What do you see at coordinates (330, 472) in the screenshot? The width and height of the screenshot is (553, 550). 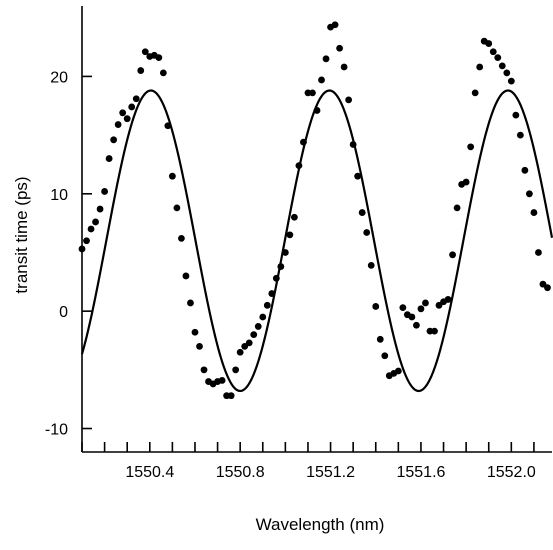 I see `x-tick-label: 1551.2` at bounding box center [330, 472].